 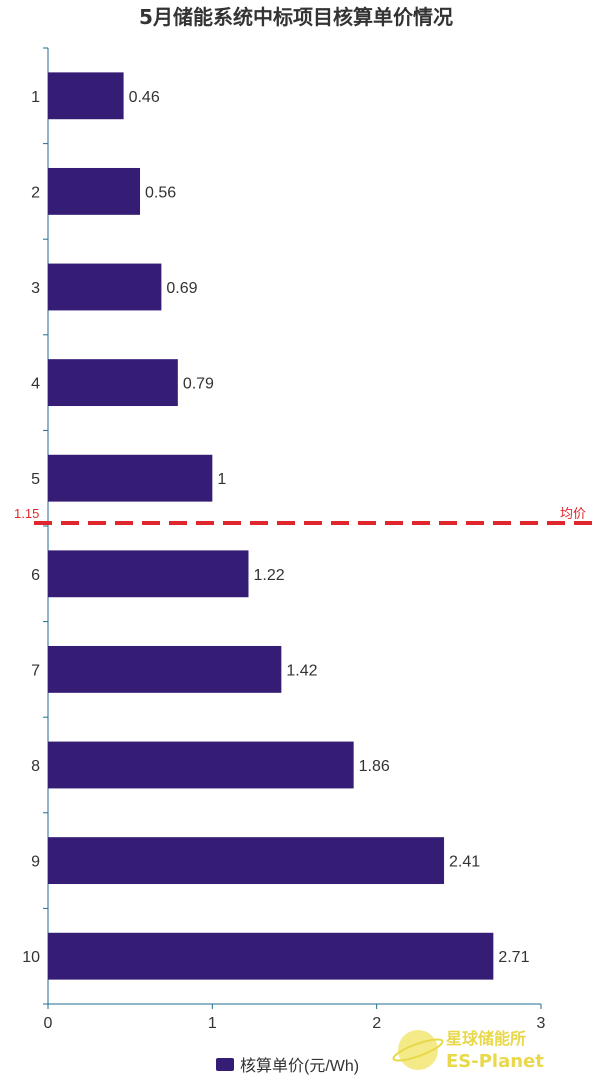 I want to click on average-reference: 1.15 均价, so click(x=303, y=515).